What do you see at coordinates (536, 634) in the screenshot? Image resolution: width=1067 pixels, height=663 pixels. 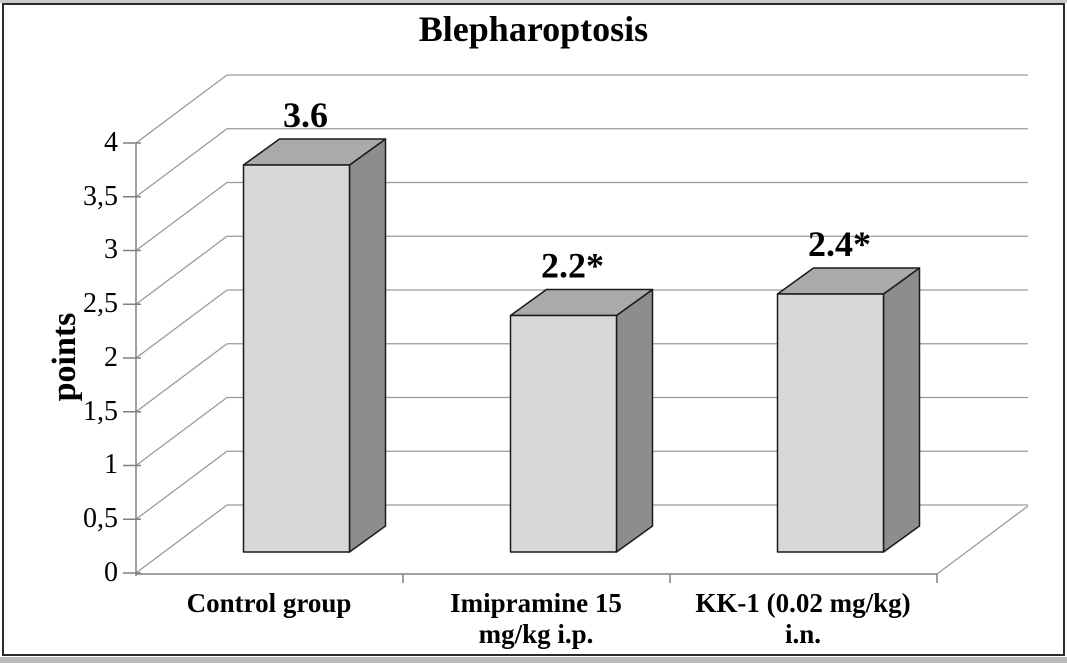 I see `category-label-line: mg/kg i.p.` at bounding box center [536, 634].